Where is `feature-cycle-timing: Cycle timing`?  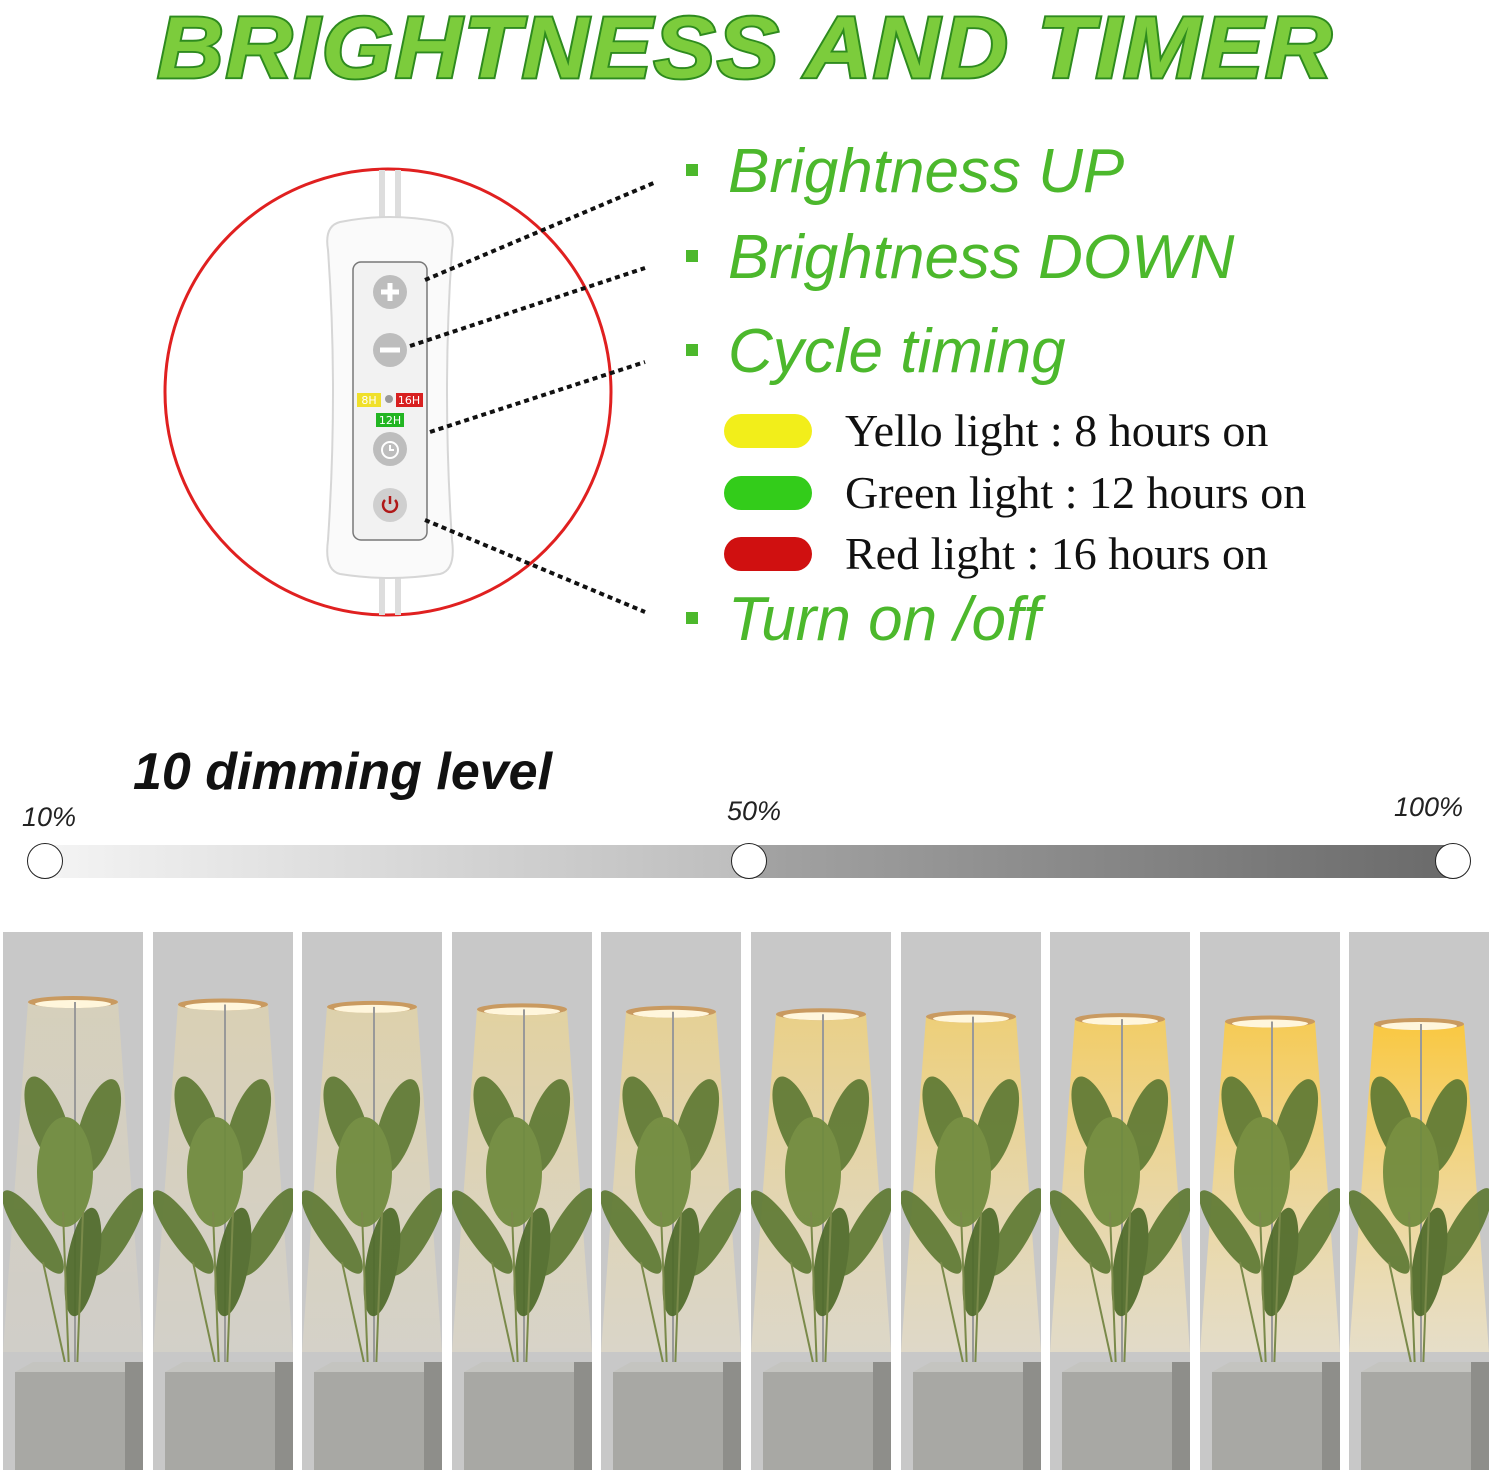
feature-cycle-timing: Cycle timing is located at coordinates (876, 351).